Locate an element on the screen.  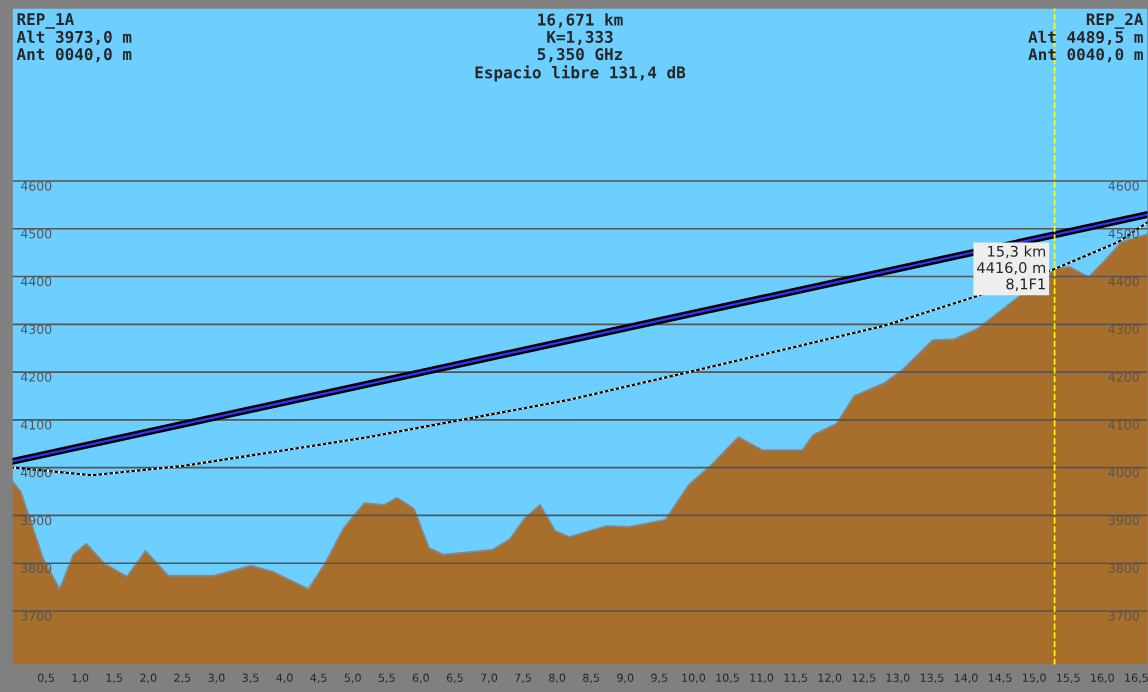
y-tick-label: 4500 is located at coordinates (36, 233).